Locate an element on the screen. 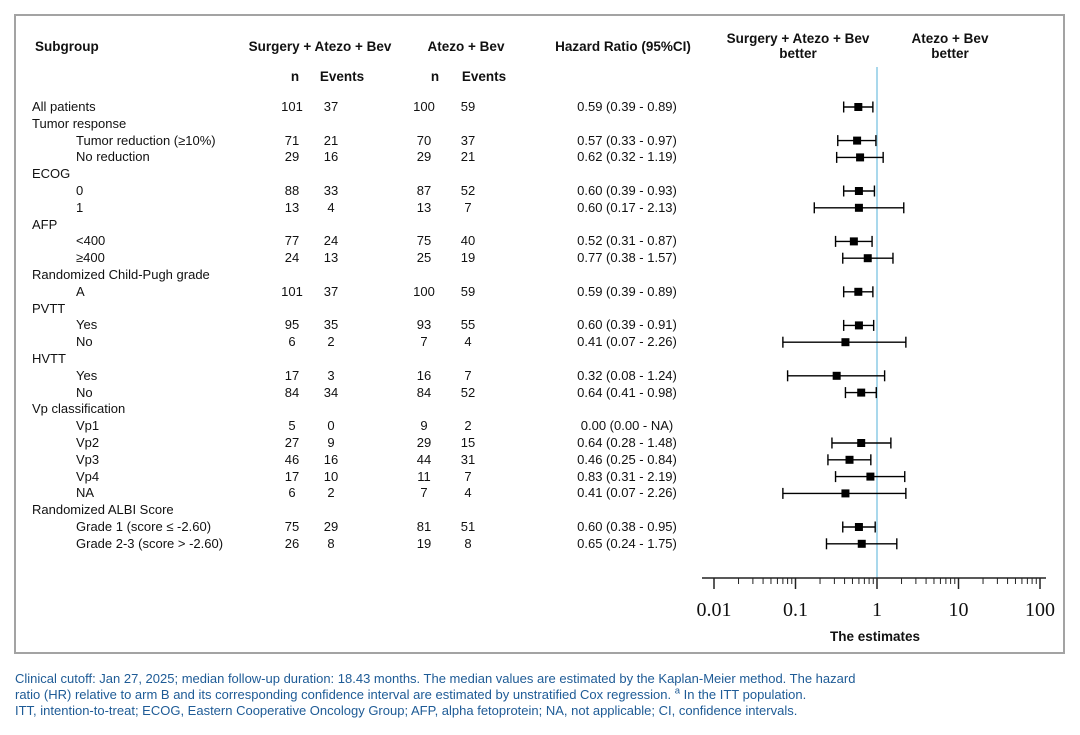 This screenshot has height=735, width=1080. cell-hazard-ratio: 0.60 (0.38 - 0.95) is located at coordinates (627, 526).